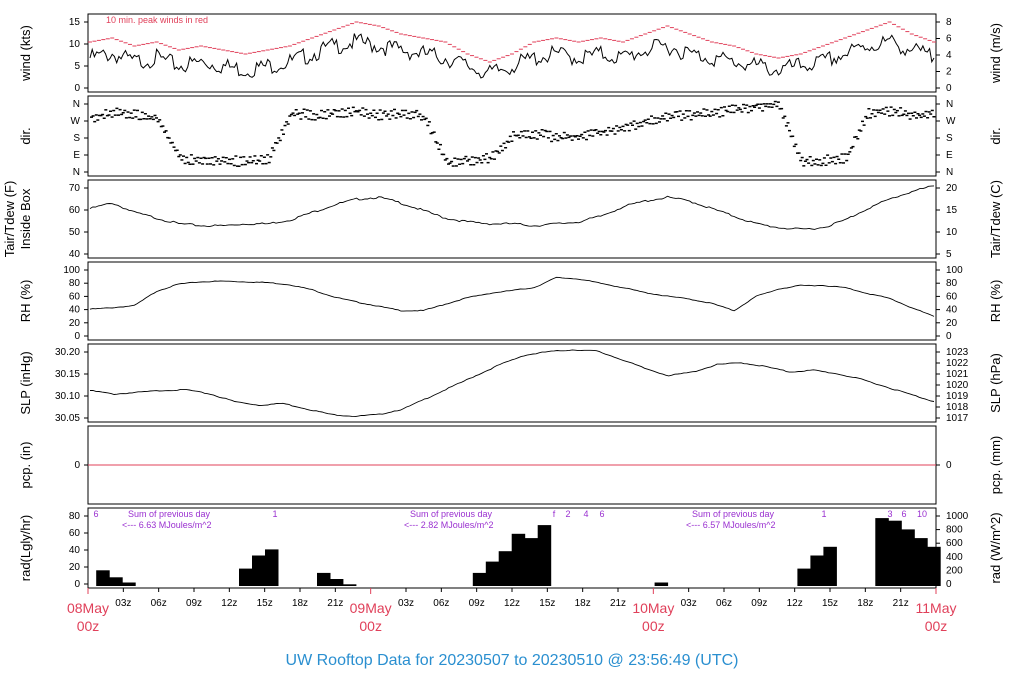 The width and height of the screenshot is (1024, 700). What do you see at coordinates (77, 336) in the screenshot?
I see `tick-label-left: 0` at bounding box center [77, 336].